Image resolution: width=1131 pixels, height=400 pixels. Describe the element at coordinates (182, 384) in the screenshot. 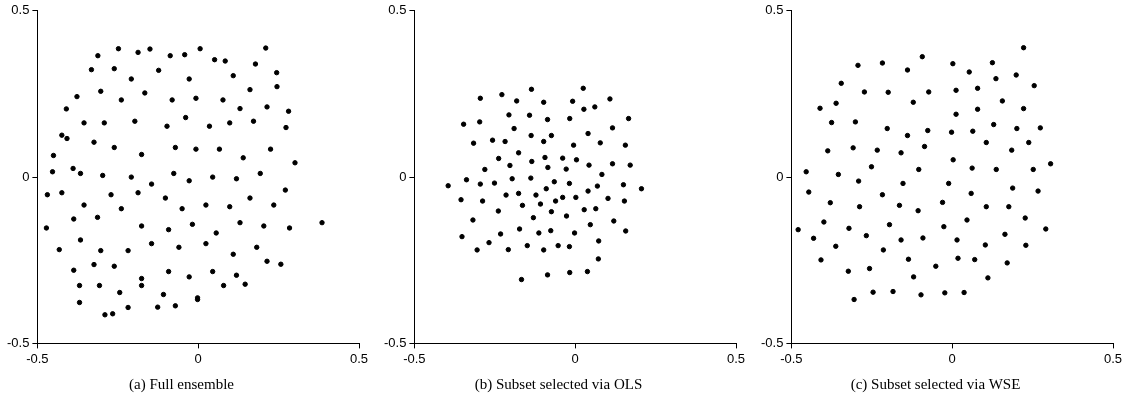

I see `text: (a) Full ensemble` at that location.